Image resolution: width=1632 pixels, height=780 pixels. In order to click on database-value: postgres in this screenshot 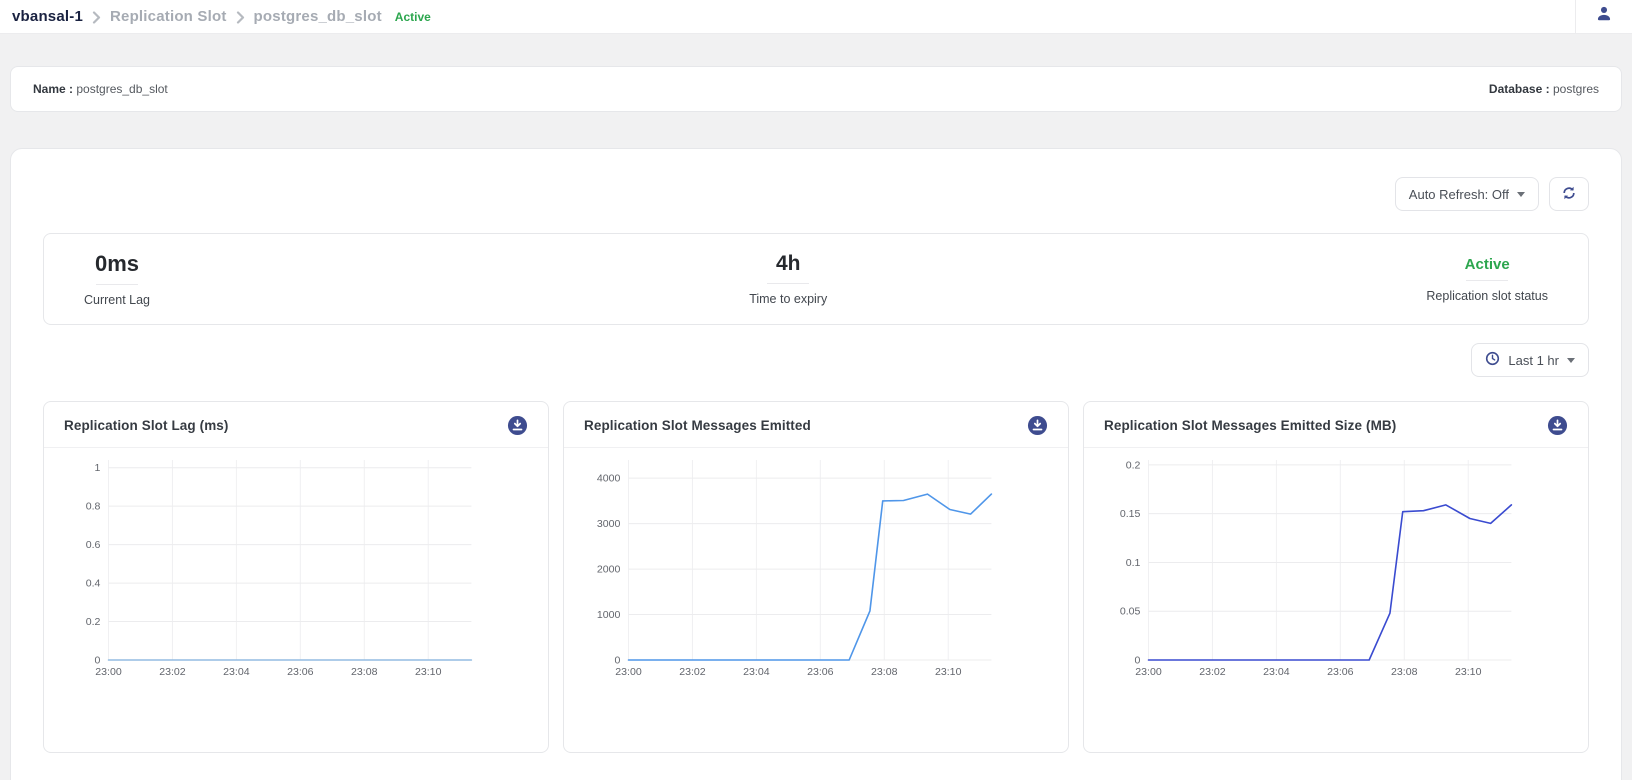, I will do `click(1575, 89)`.